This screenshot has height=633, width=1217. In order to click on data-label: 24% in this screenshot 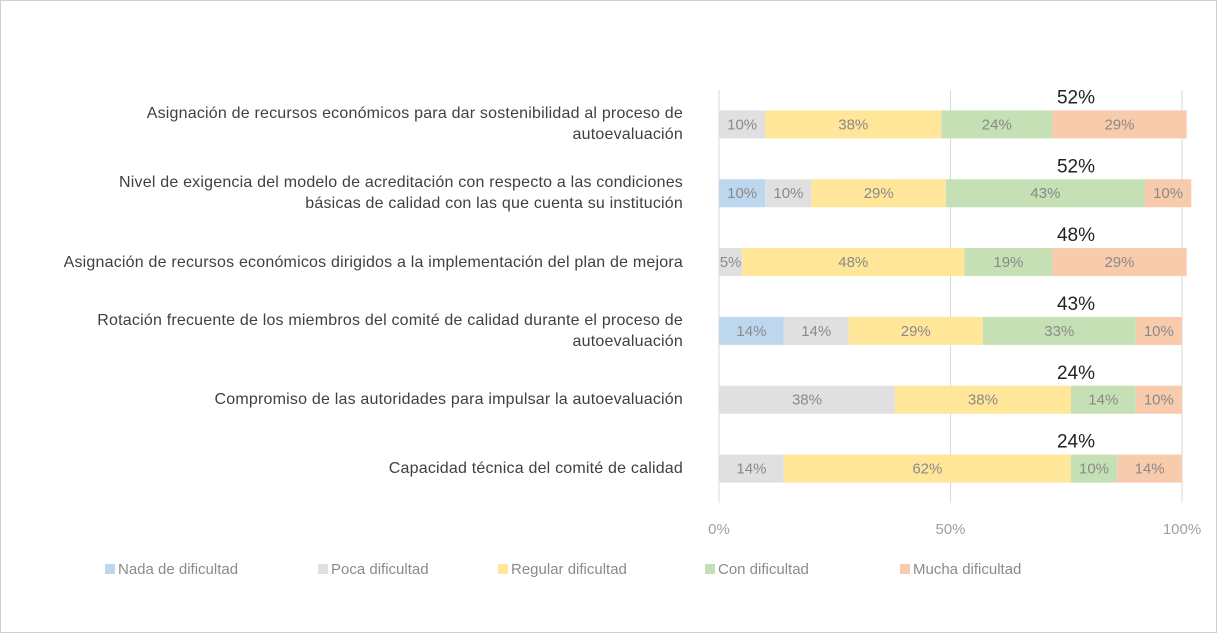, I will do `click(997, 124)`.